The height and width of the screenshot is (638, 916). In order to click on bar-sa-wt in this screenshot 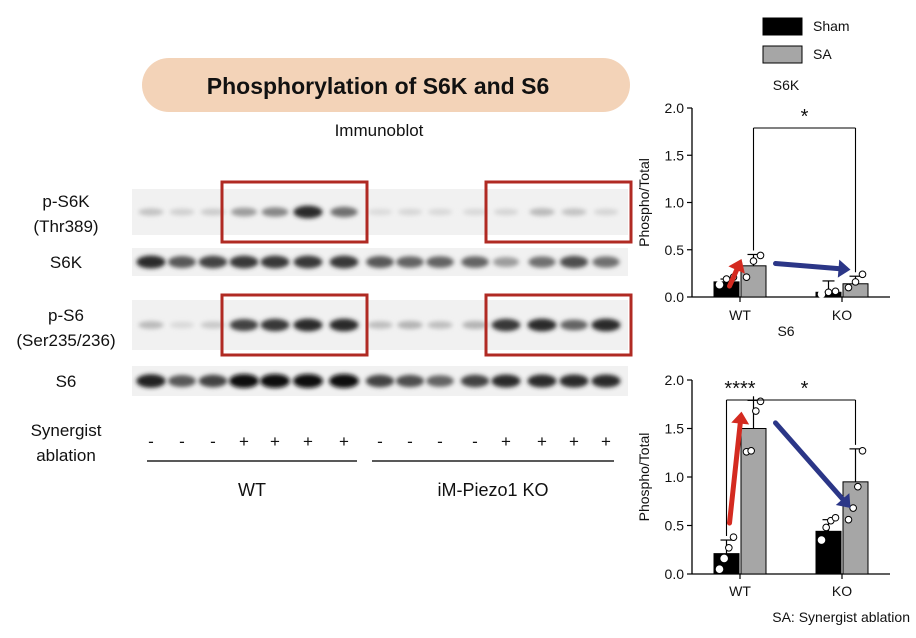, I will do `click(753, 281)`.